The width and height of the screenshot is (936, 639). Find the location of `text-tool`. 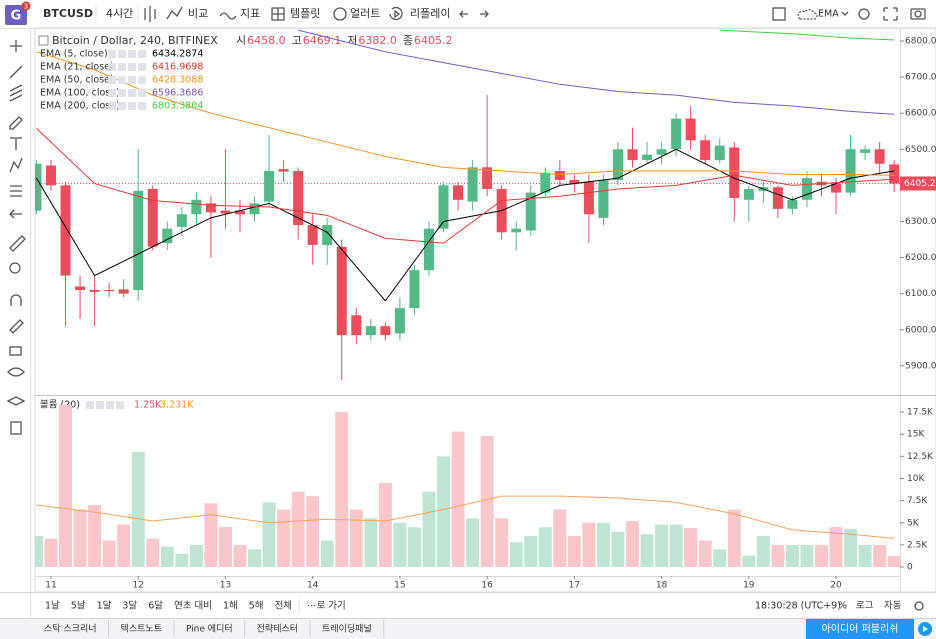

text-tool is located at coordinates (16, 143).